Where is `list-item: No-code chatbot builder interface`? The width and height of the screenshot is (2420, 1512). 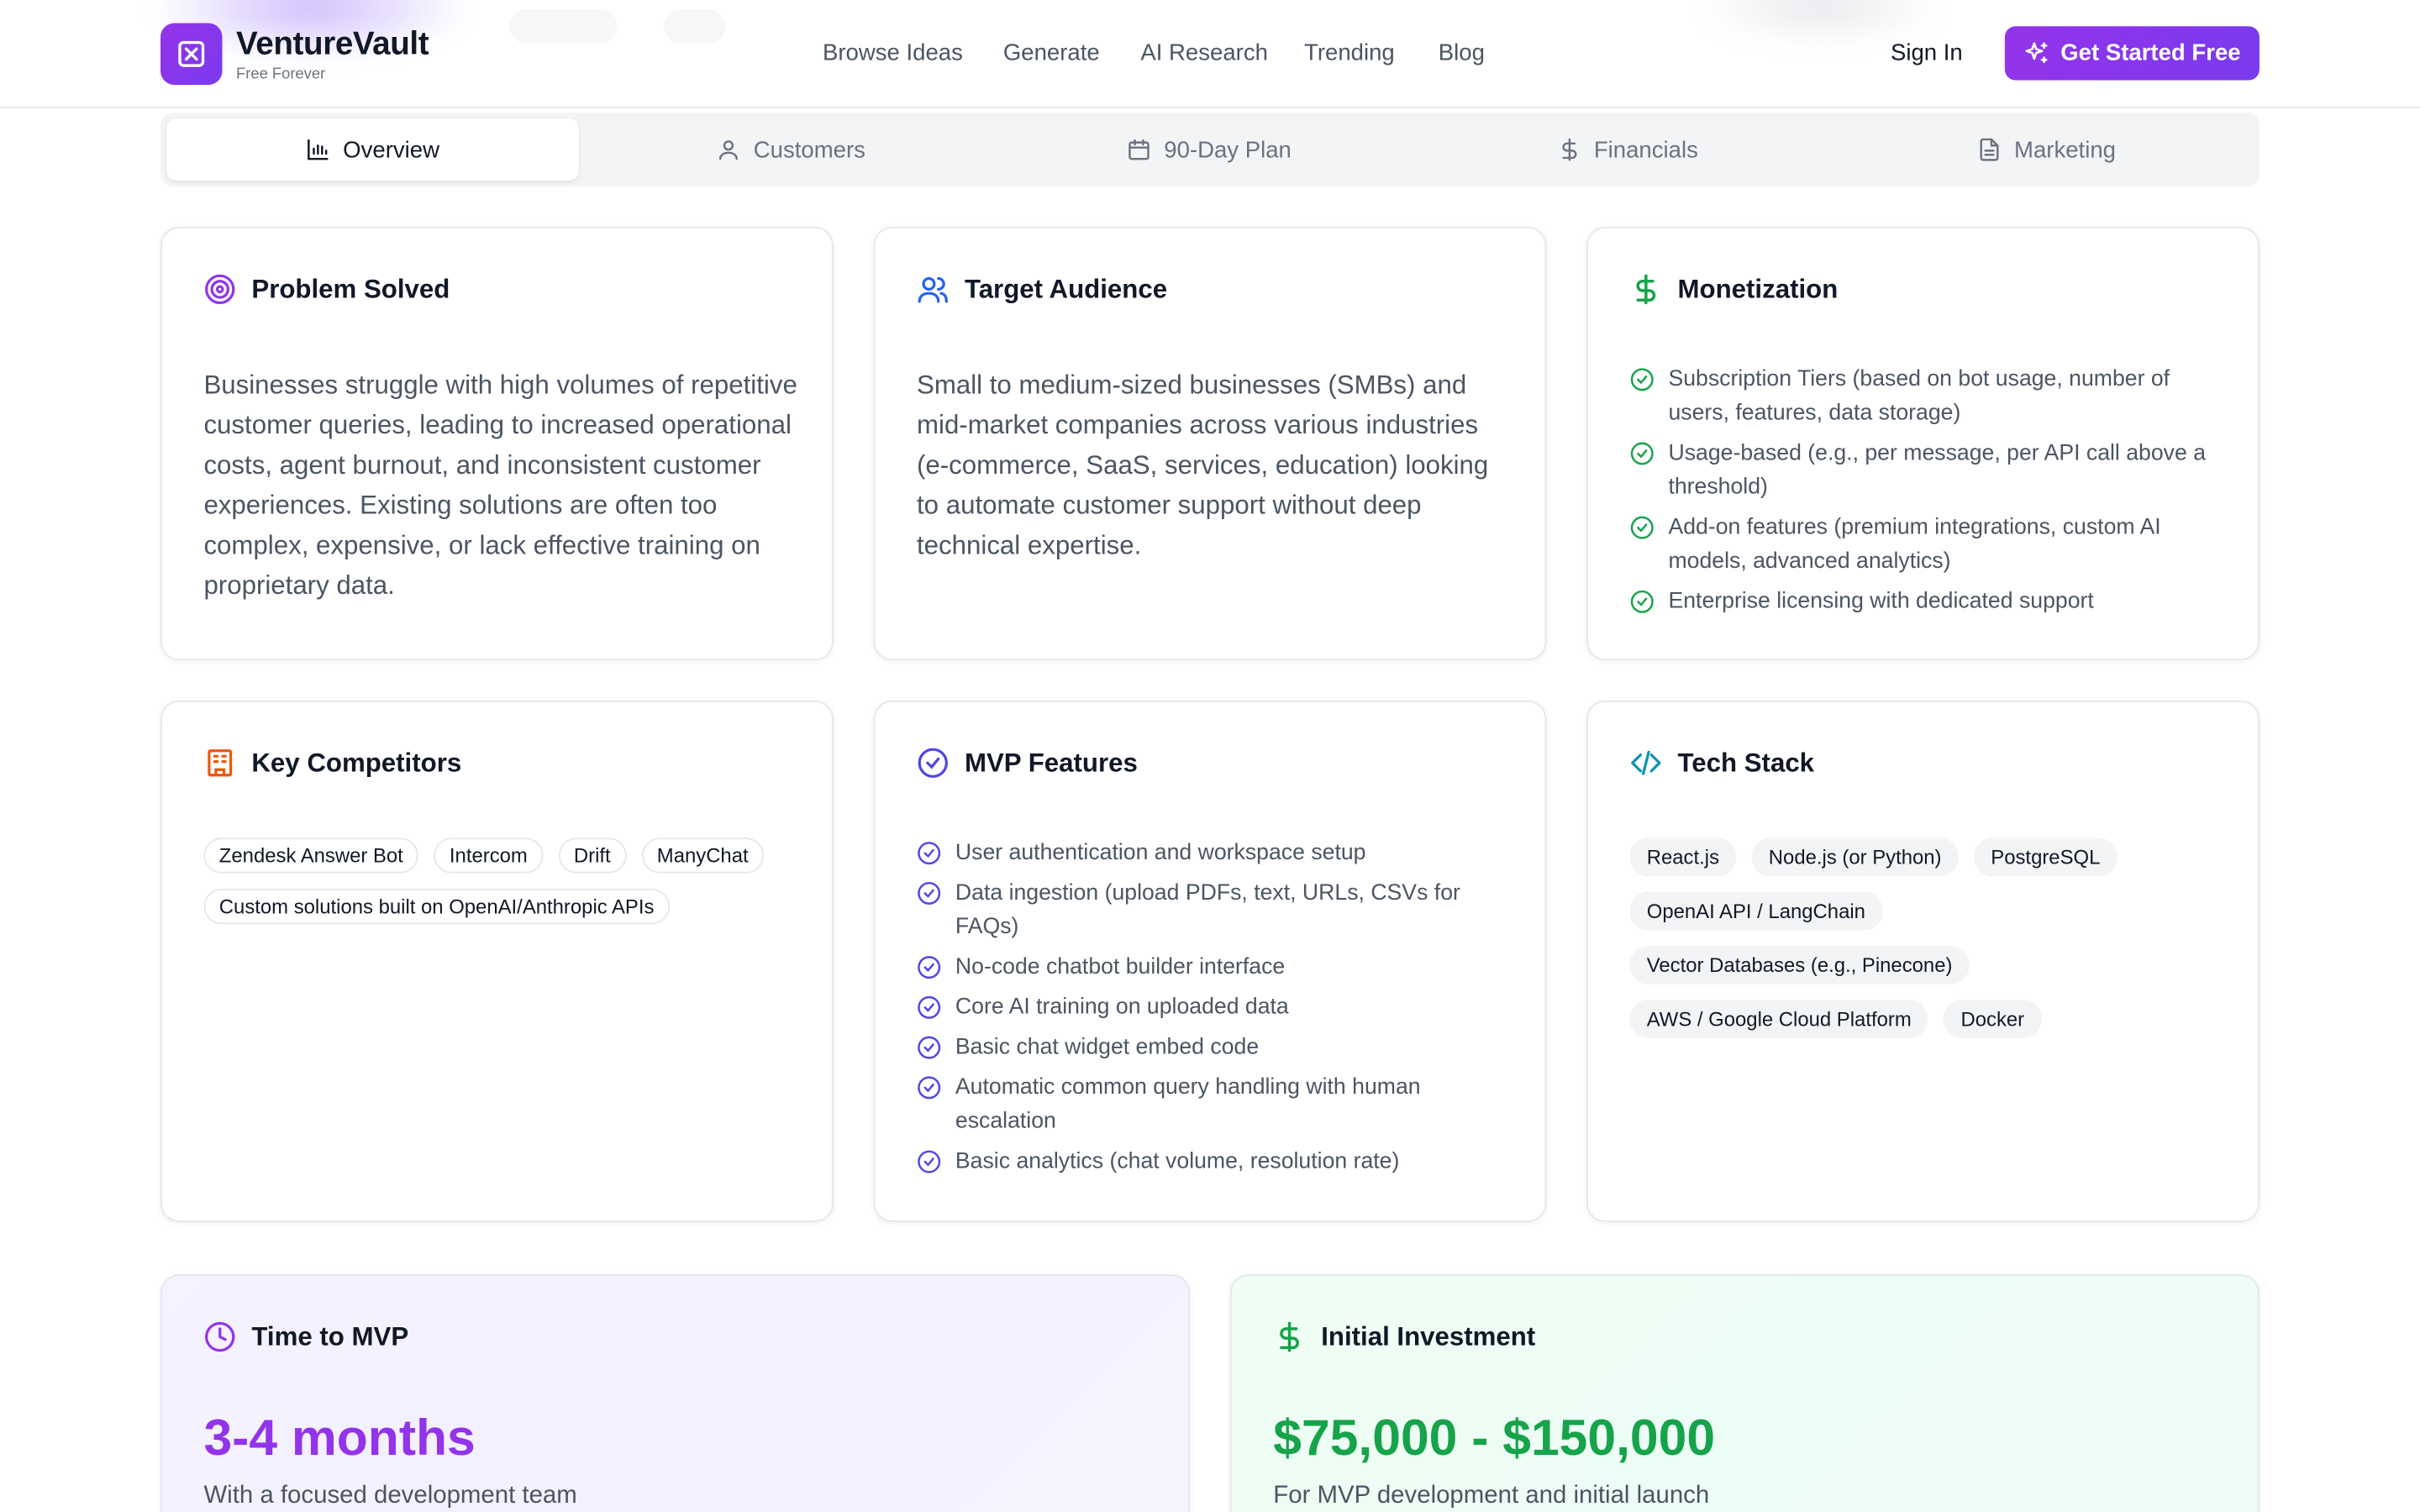 list-item: No-code chatbot builder interface is located at coordinates (1214, 967).